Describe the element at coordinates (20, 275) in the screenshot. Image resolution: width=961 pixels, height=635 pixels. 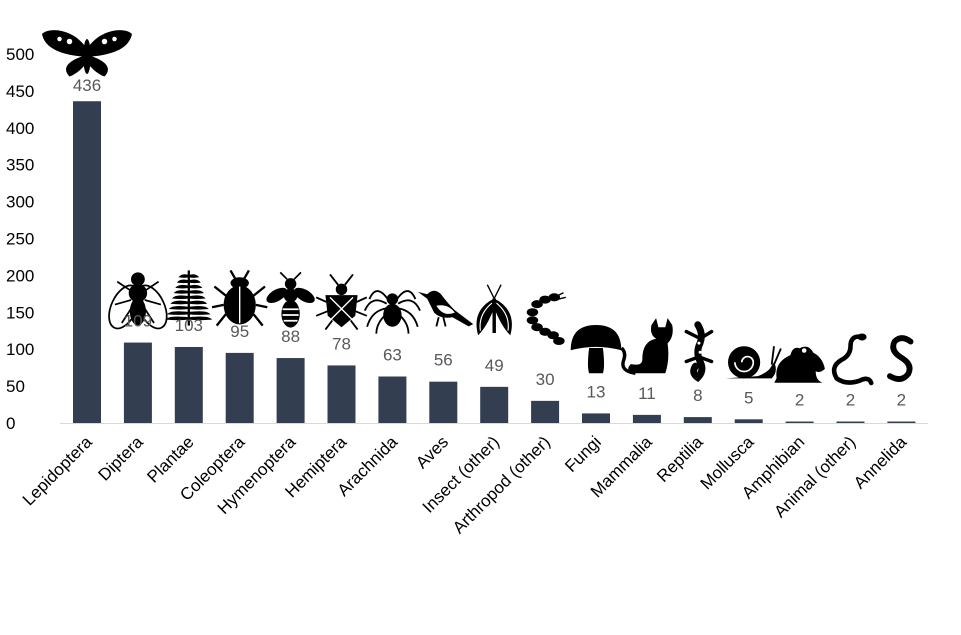
I see `y-tick-label: 200` at that location.